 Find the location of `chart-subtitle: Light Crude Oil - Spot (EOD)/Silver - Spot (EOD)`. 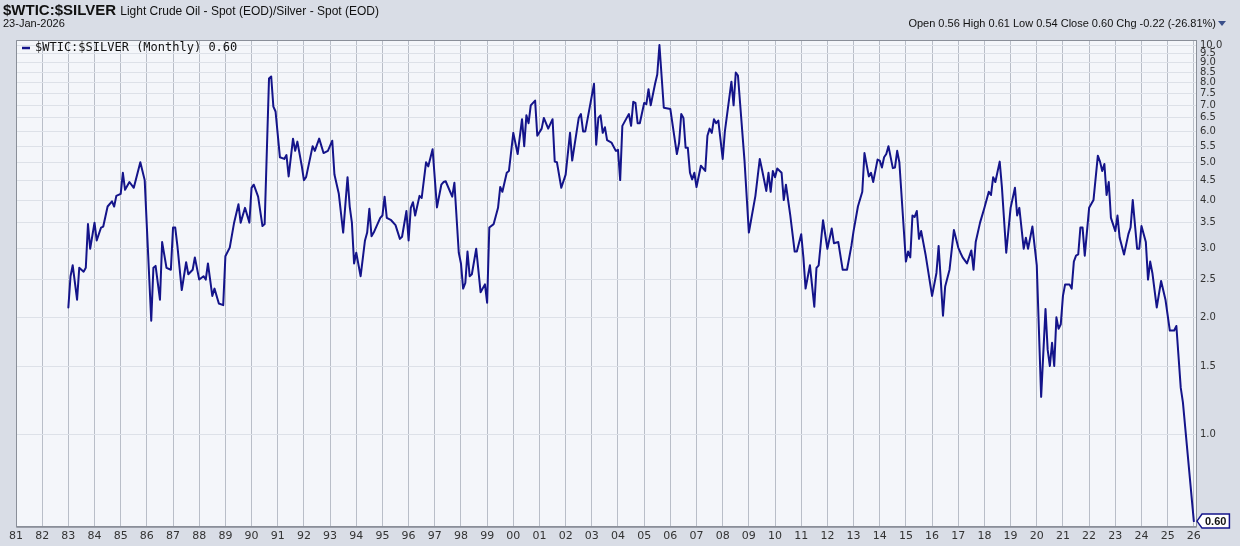

chart-subtitle: Light Crude Oil - Spot (EOD)/Silver - Spot (EOD) is located at coordinates (249, 11).